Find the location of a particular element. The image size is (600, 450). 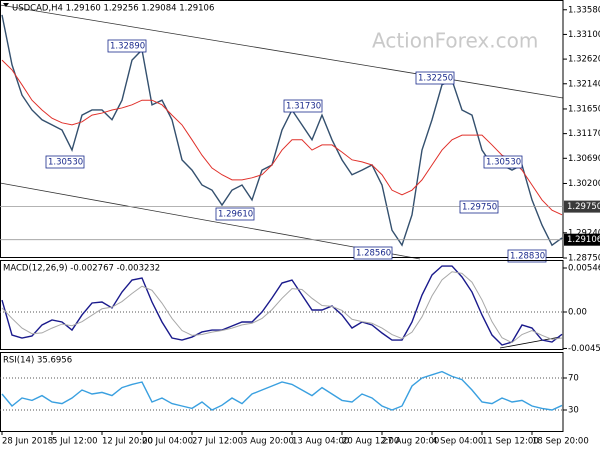

x-tick-label: 3 Aug 20:00 is located at coordinates (268, 442).